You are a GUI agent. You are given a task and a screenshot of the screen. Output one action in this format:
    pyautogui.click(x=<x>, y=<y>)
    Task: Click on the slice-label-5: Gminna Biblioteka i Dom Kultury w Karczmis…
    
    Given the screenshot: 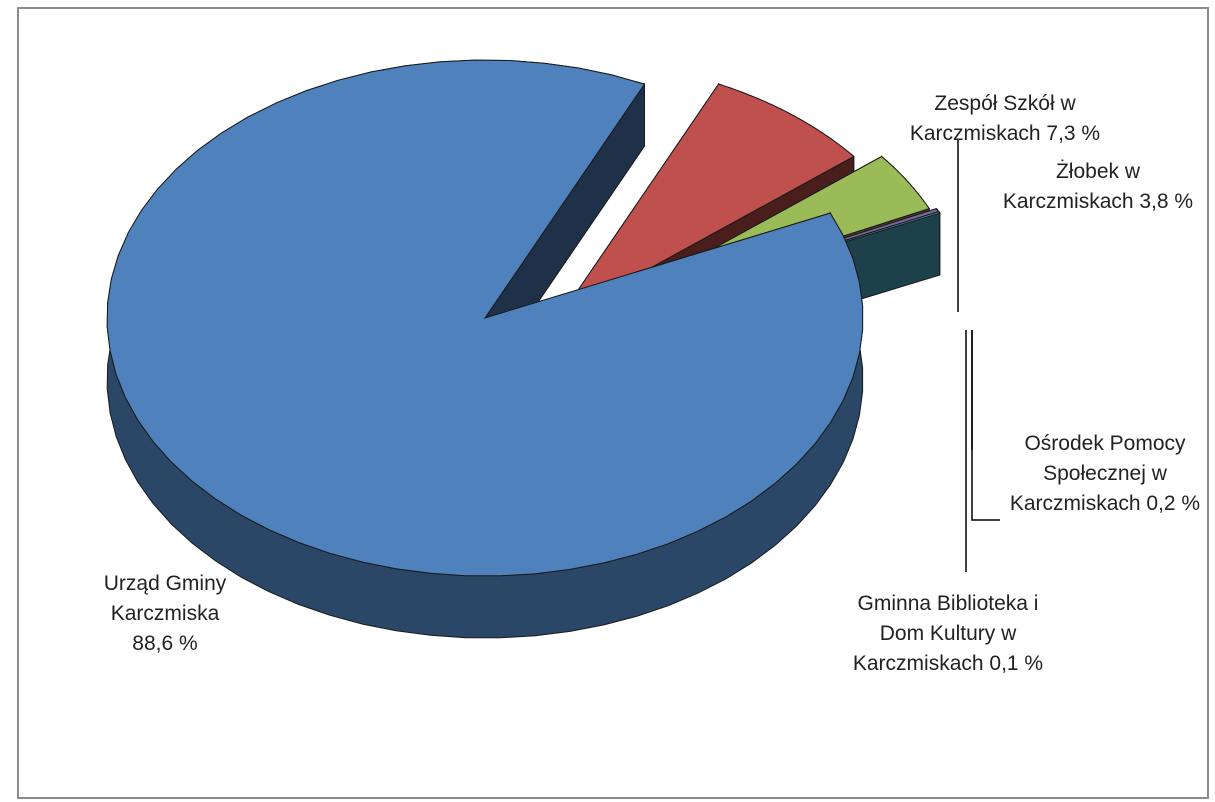 What is the action you would take?
    pyautogui.click(x=948, y=633)
    